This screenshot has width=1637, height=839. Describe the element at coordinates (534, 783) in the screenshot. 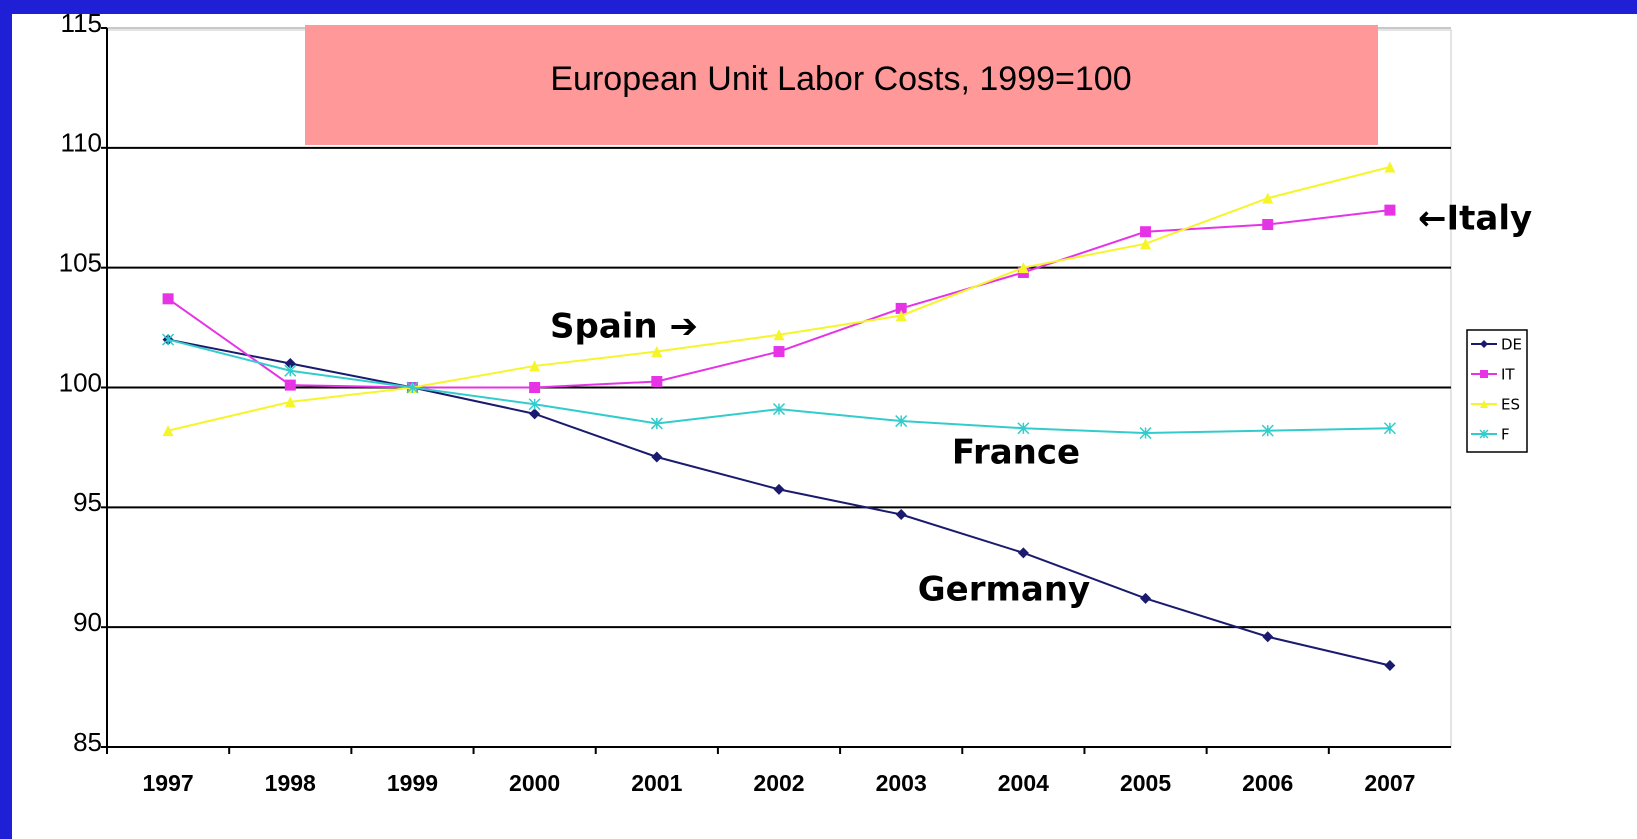

I see `x-tick-label: 2000` at that location.